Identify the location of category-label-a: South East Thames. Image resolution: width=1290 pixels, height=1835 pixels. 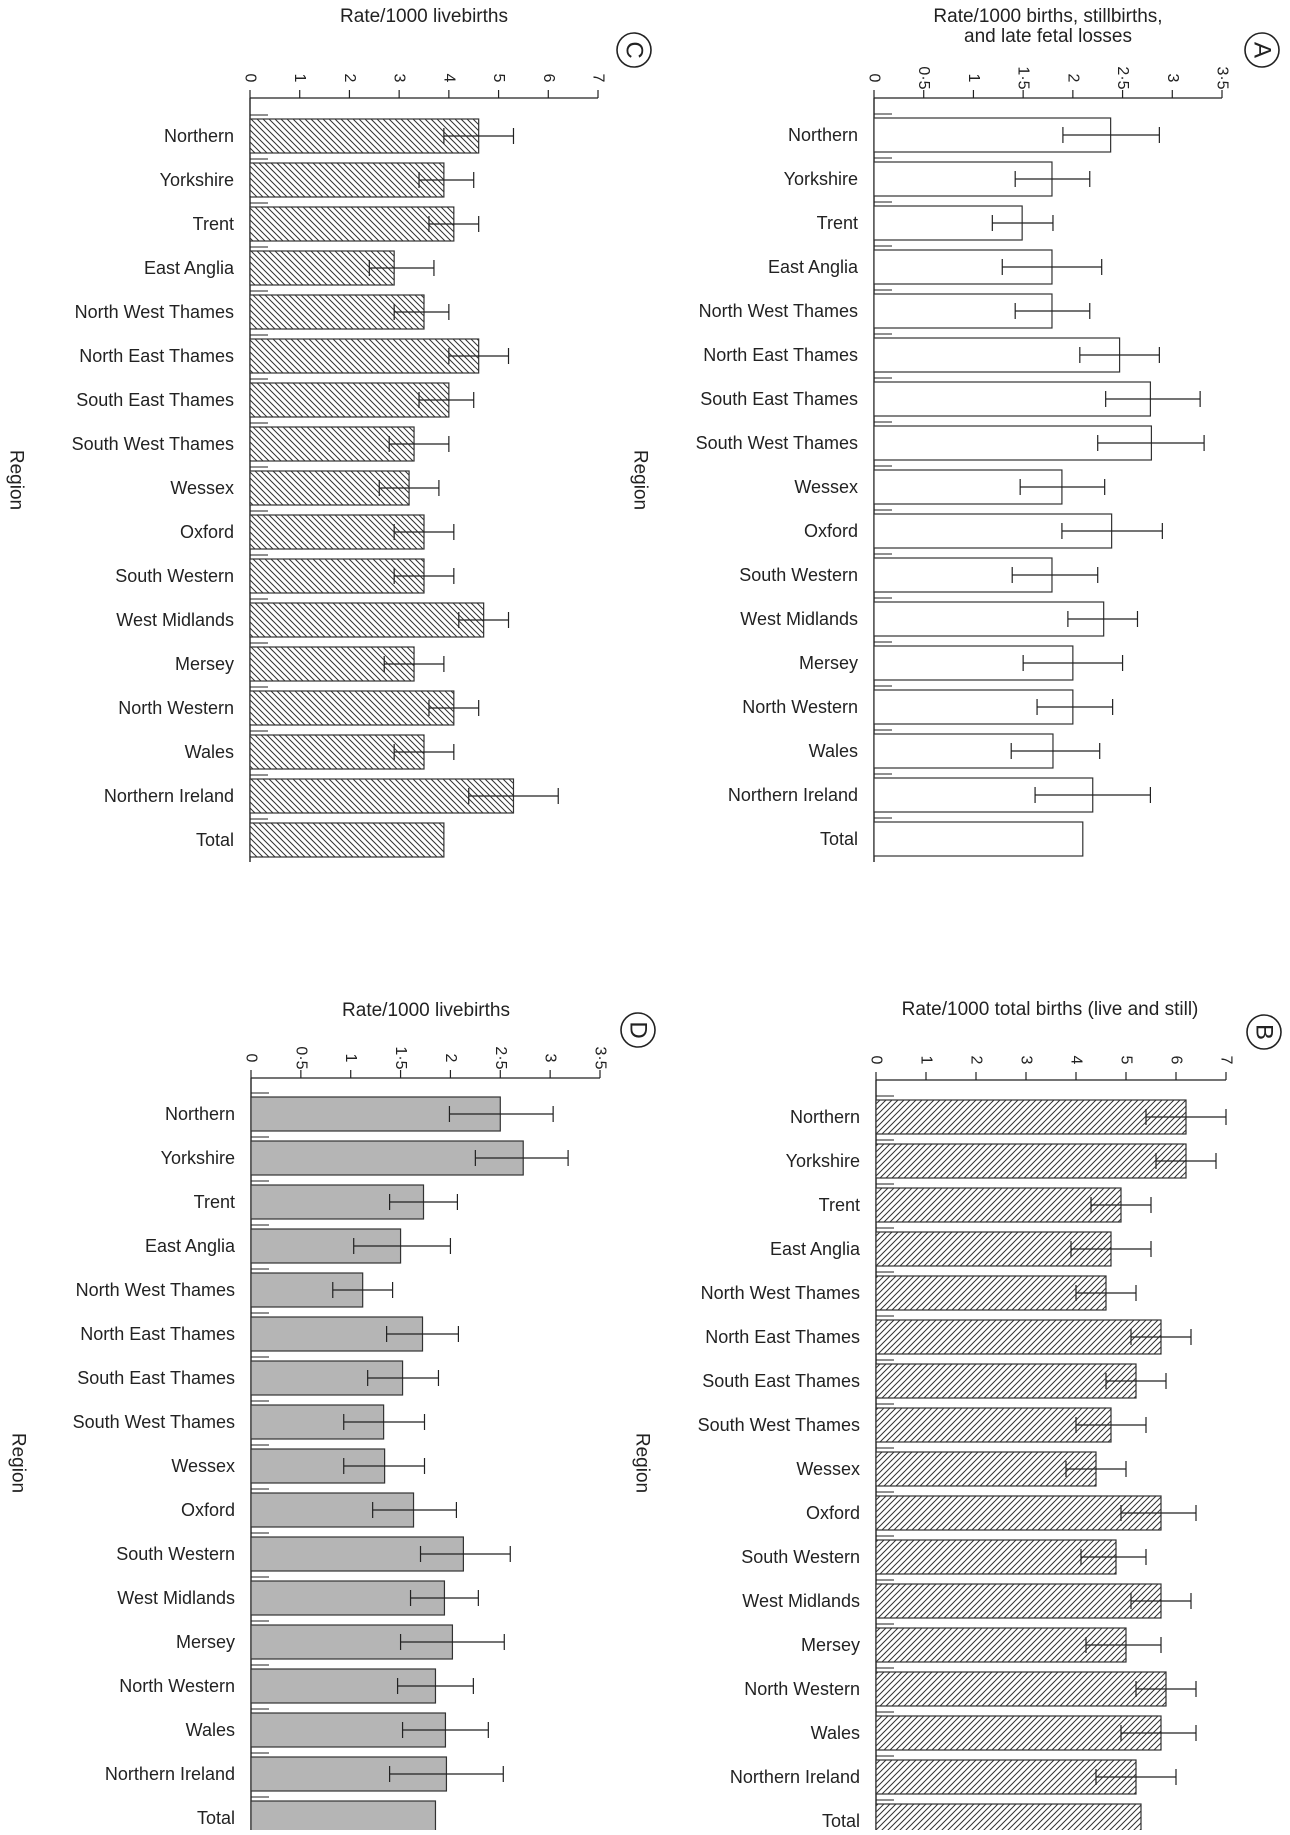
(779, 399).